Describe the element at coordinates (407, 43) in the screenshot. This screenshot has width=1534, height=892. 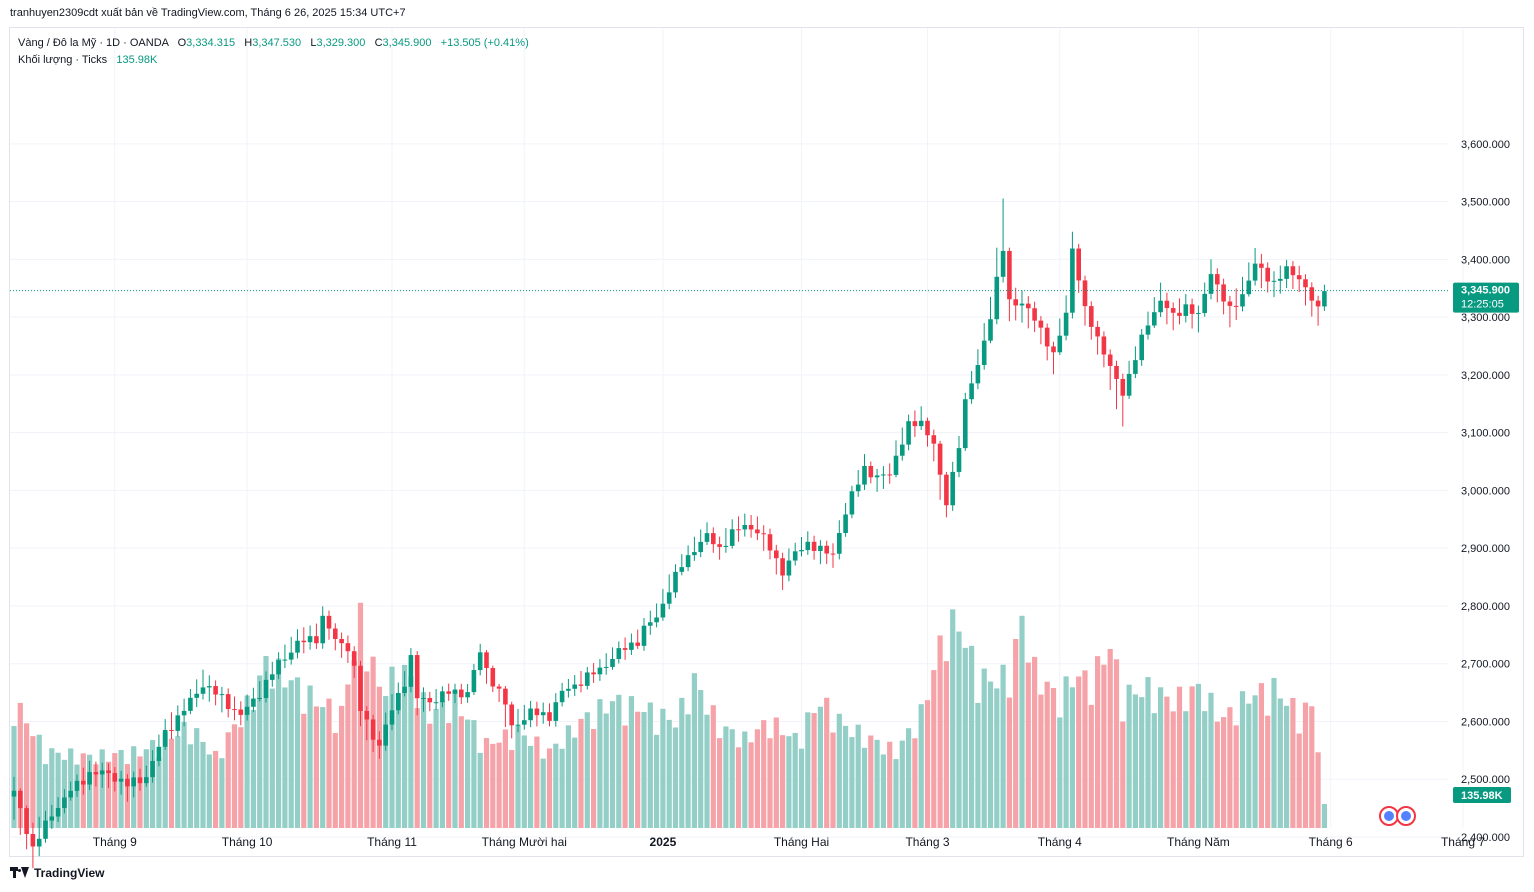
I see `close-value: 3,345.900` at that location.